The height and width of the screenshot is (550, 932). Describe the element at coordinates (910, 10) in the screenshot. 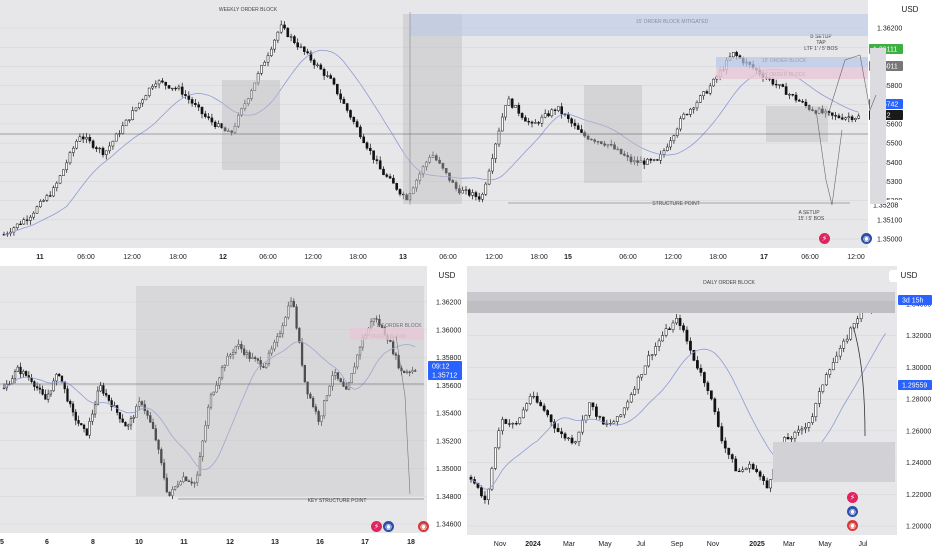

I see `currency-button-top: USD` at that location.